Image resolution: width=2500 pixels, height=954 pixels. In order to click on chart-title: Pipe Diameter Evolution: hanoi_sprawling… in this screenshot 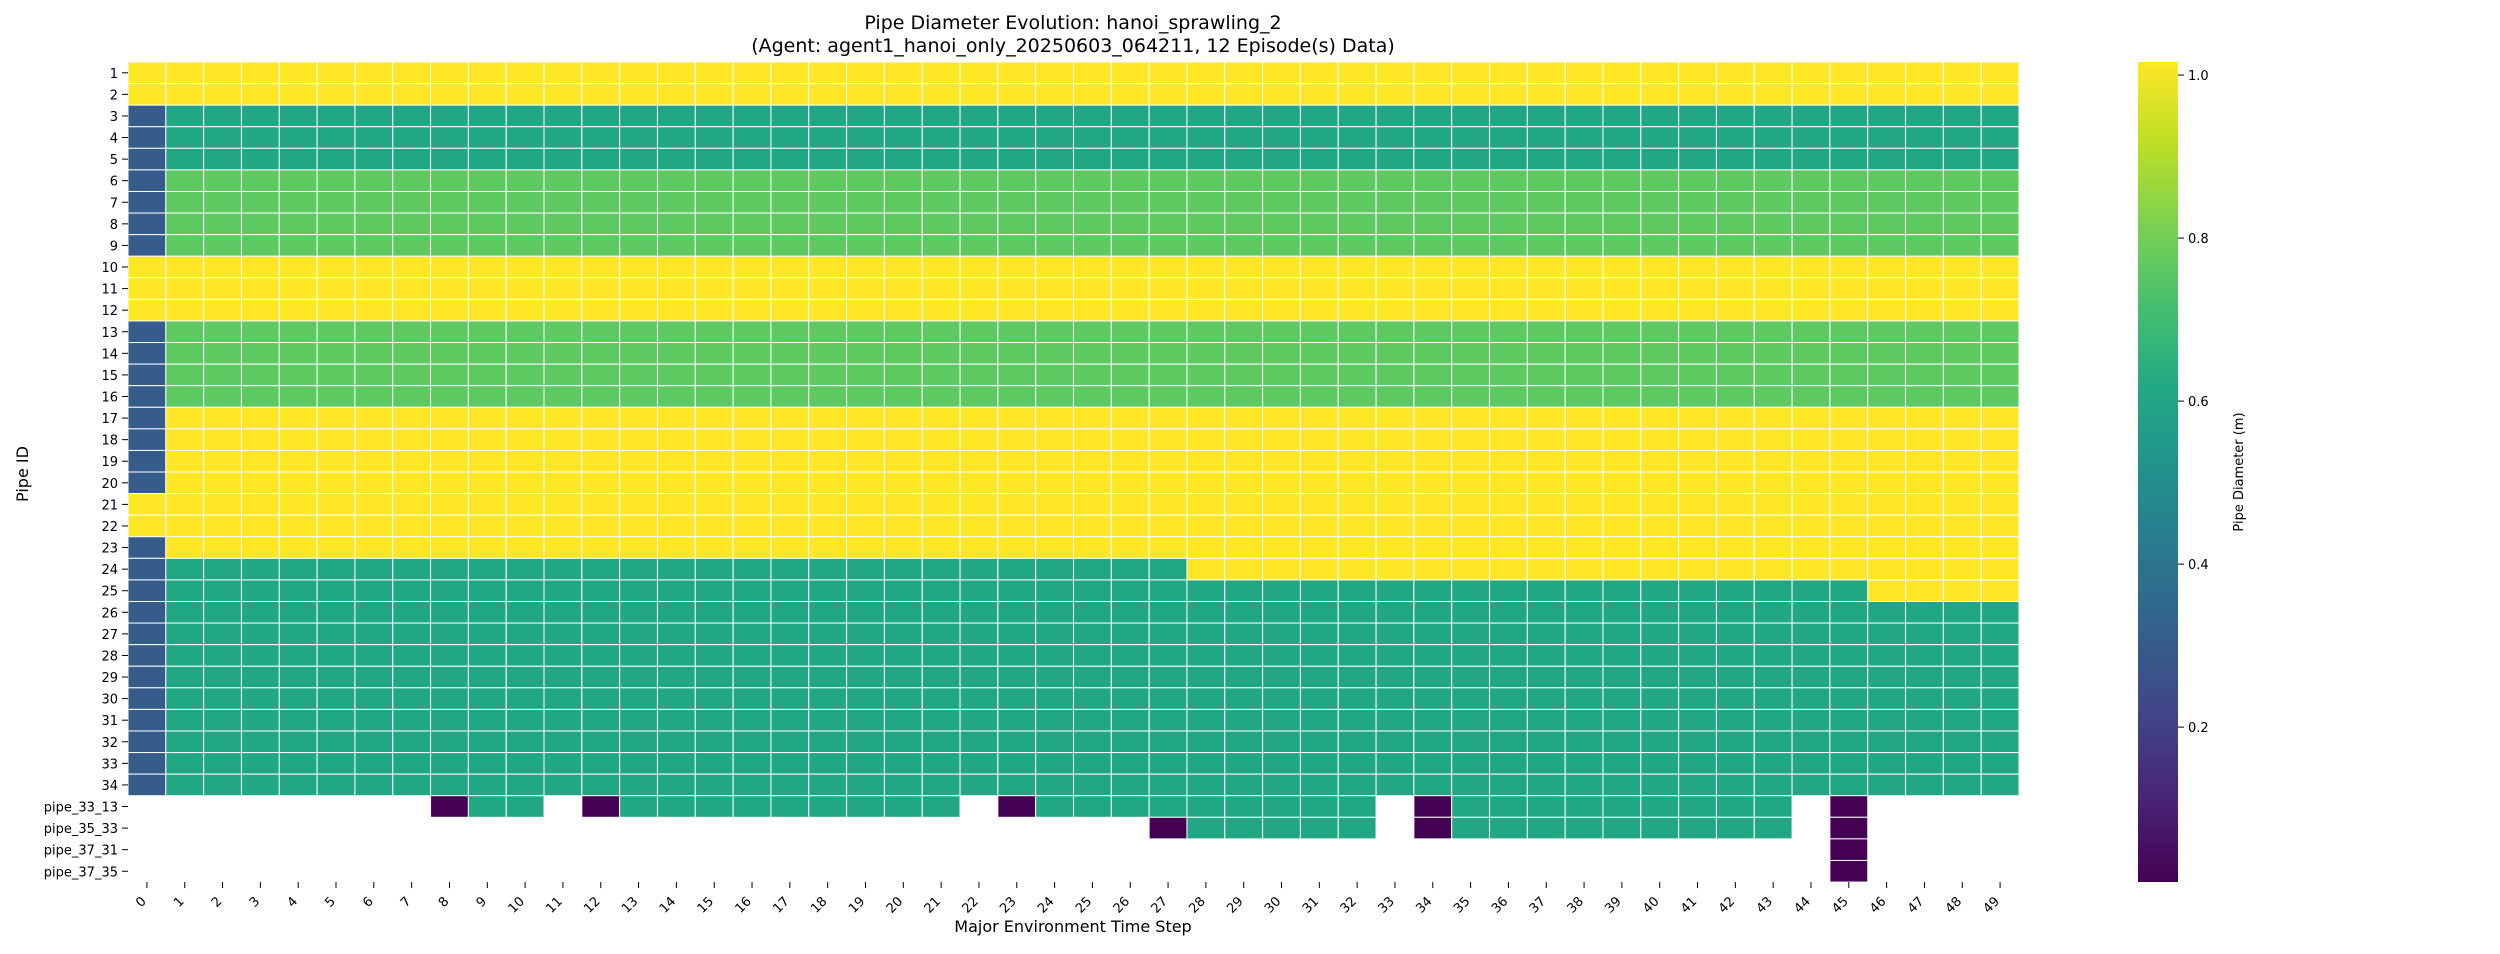, I will do `click(1072, 23)`.